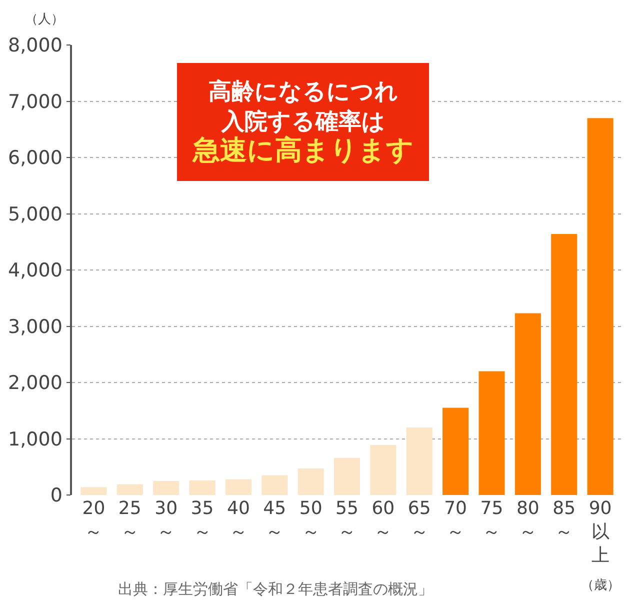 The image size is (630, 600). What do you see at coordinates (419, 520) in the screenshot?
I see `x-tick-label: 65～` at bounding box center [419, 520].